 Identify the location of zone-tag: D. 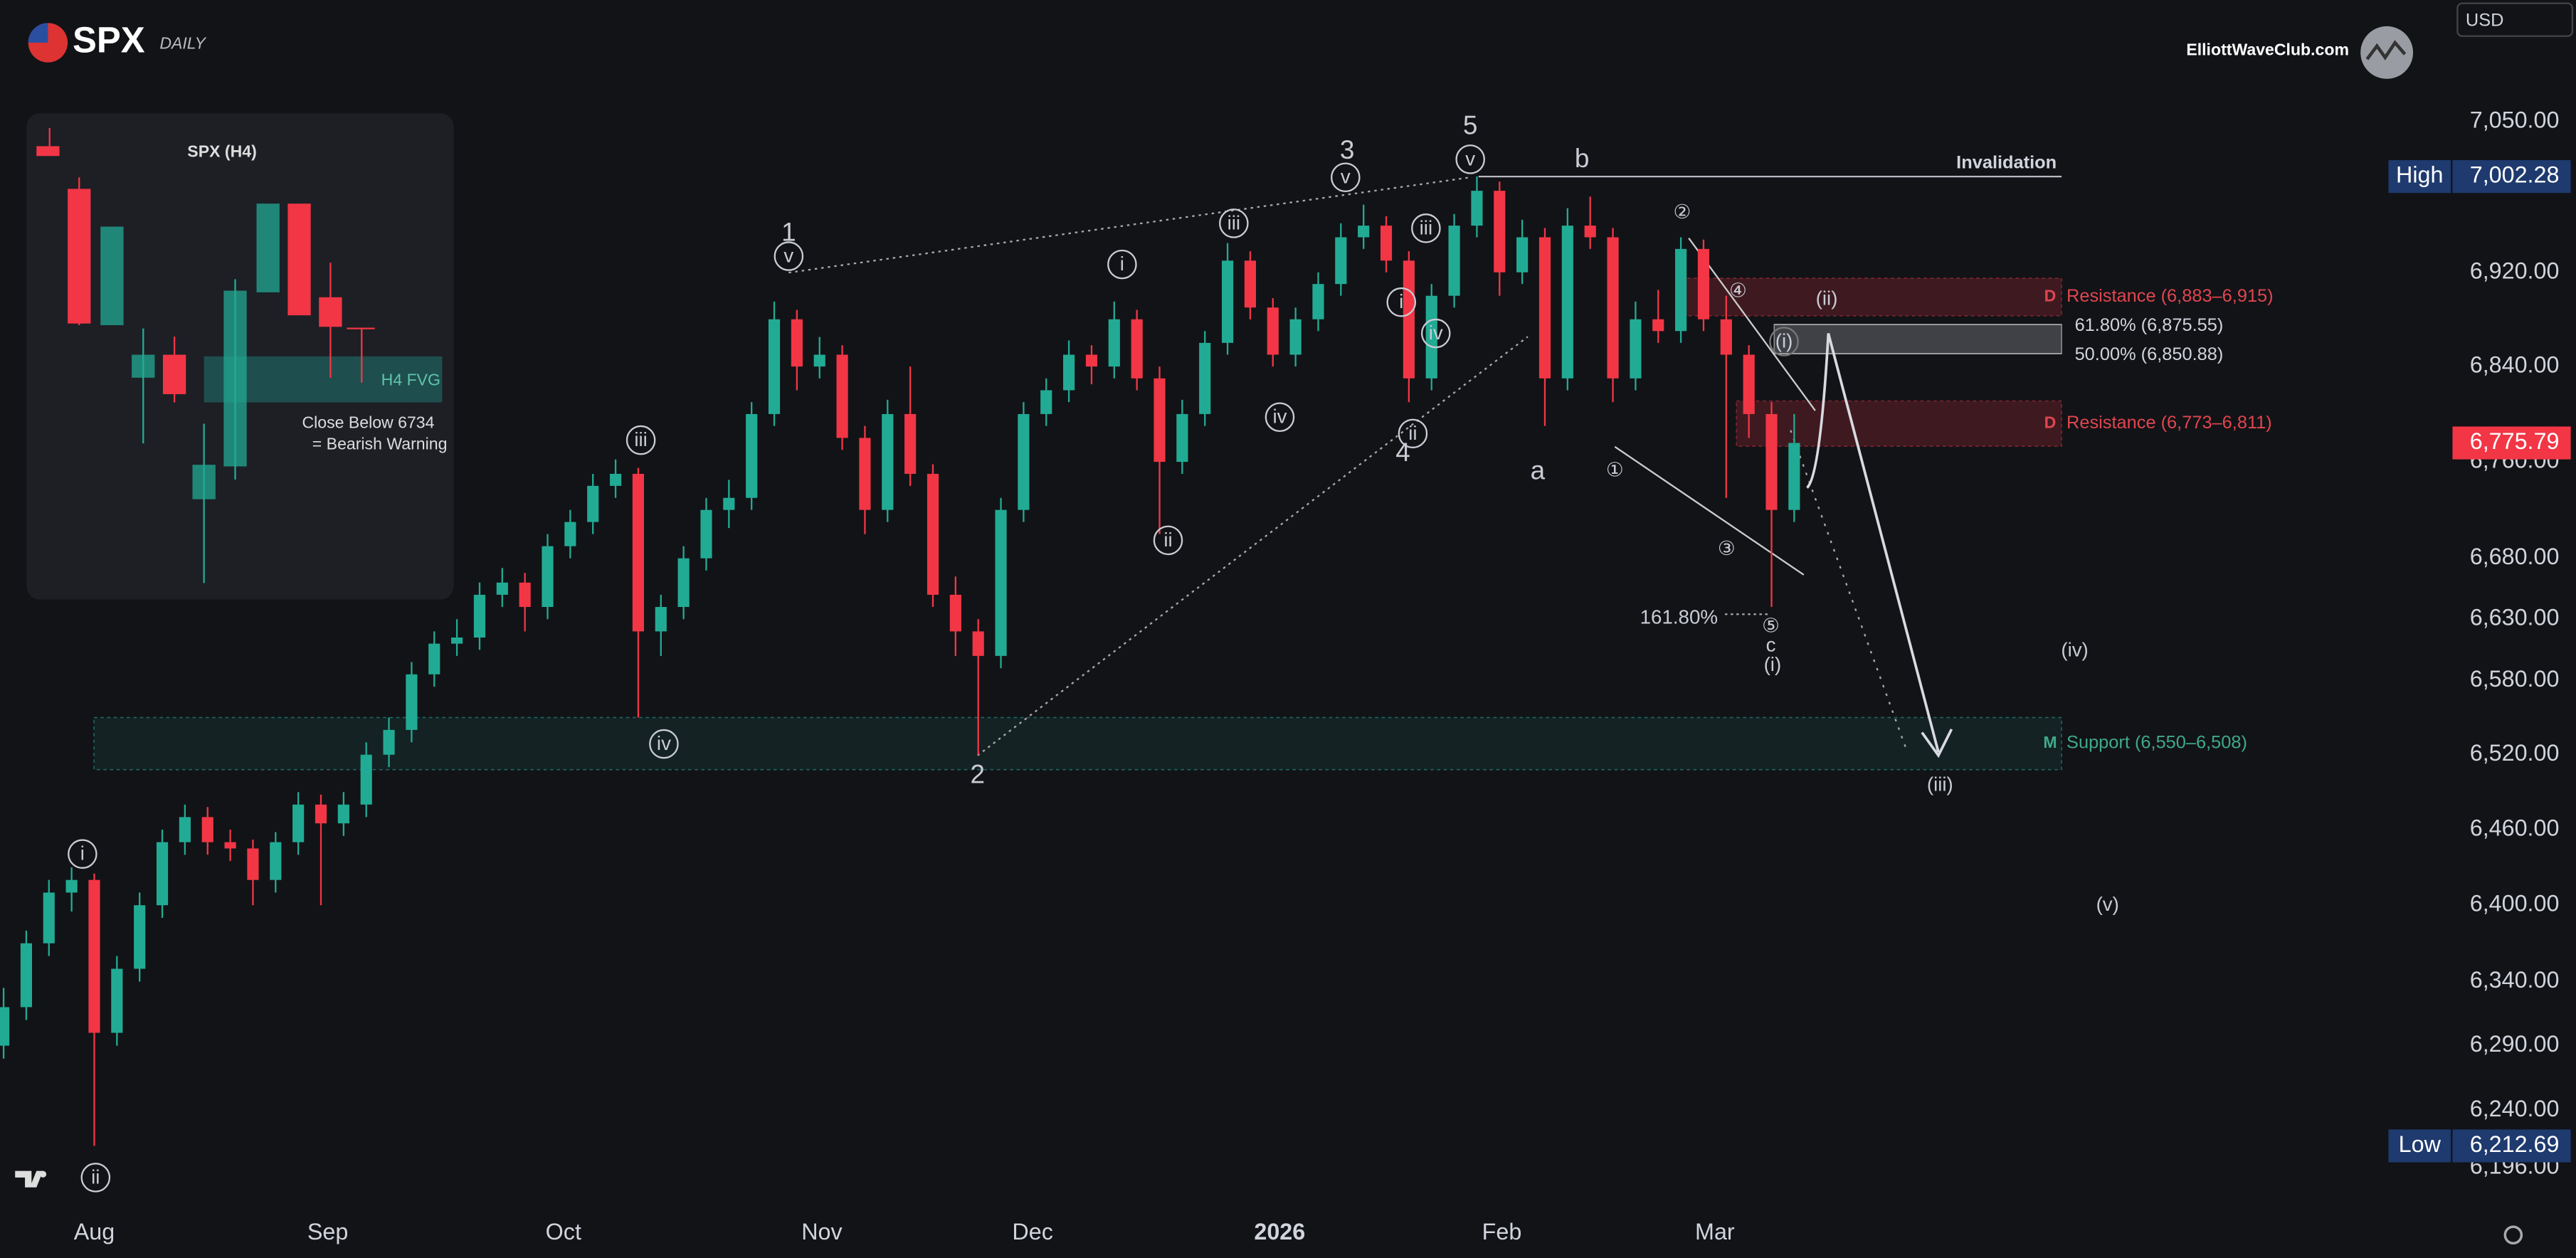
(2050, 296).